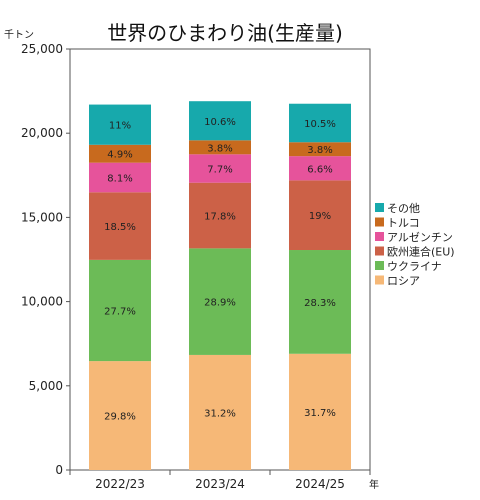 This screenshot has width=480, height=500. I want to click on legend-label: アルゼンチン, so click(420, 237).